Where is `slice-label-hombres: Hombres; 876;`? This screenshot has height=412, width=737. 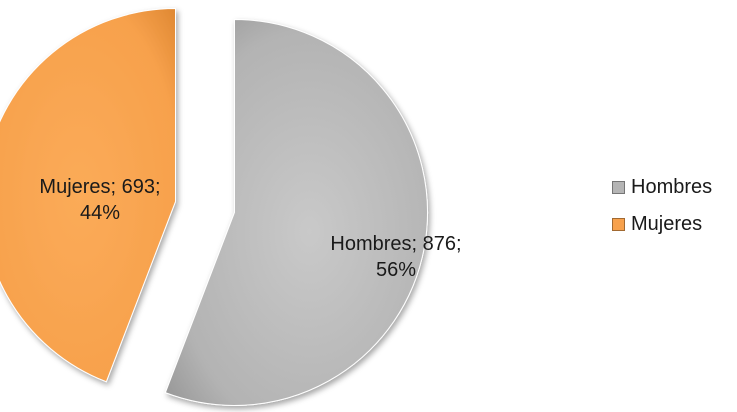 slice-label-hombres: Hombres; 876; is located at coordinates (395, 244).